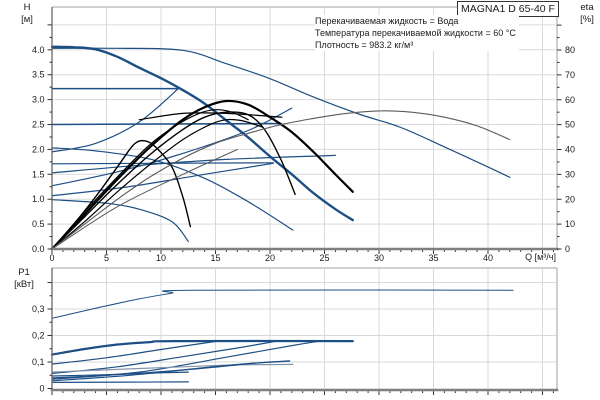 The width and height of the screenshot is (600, 400). Describe the element at coordinates (162, 163) in the screenshot. I see `curve-const-pressure-1.7` at that location.